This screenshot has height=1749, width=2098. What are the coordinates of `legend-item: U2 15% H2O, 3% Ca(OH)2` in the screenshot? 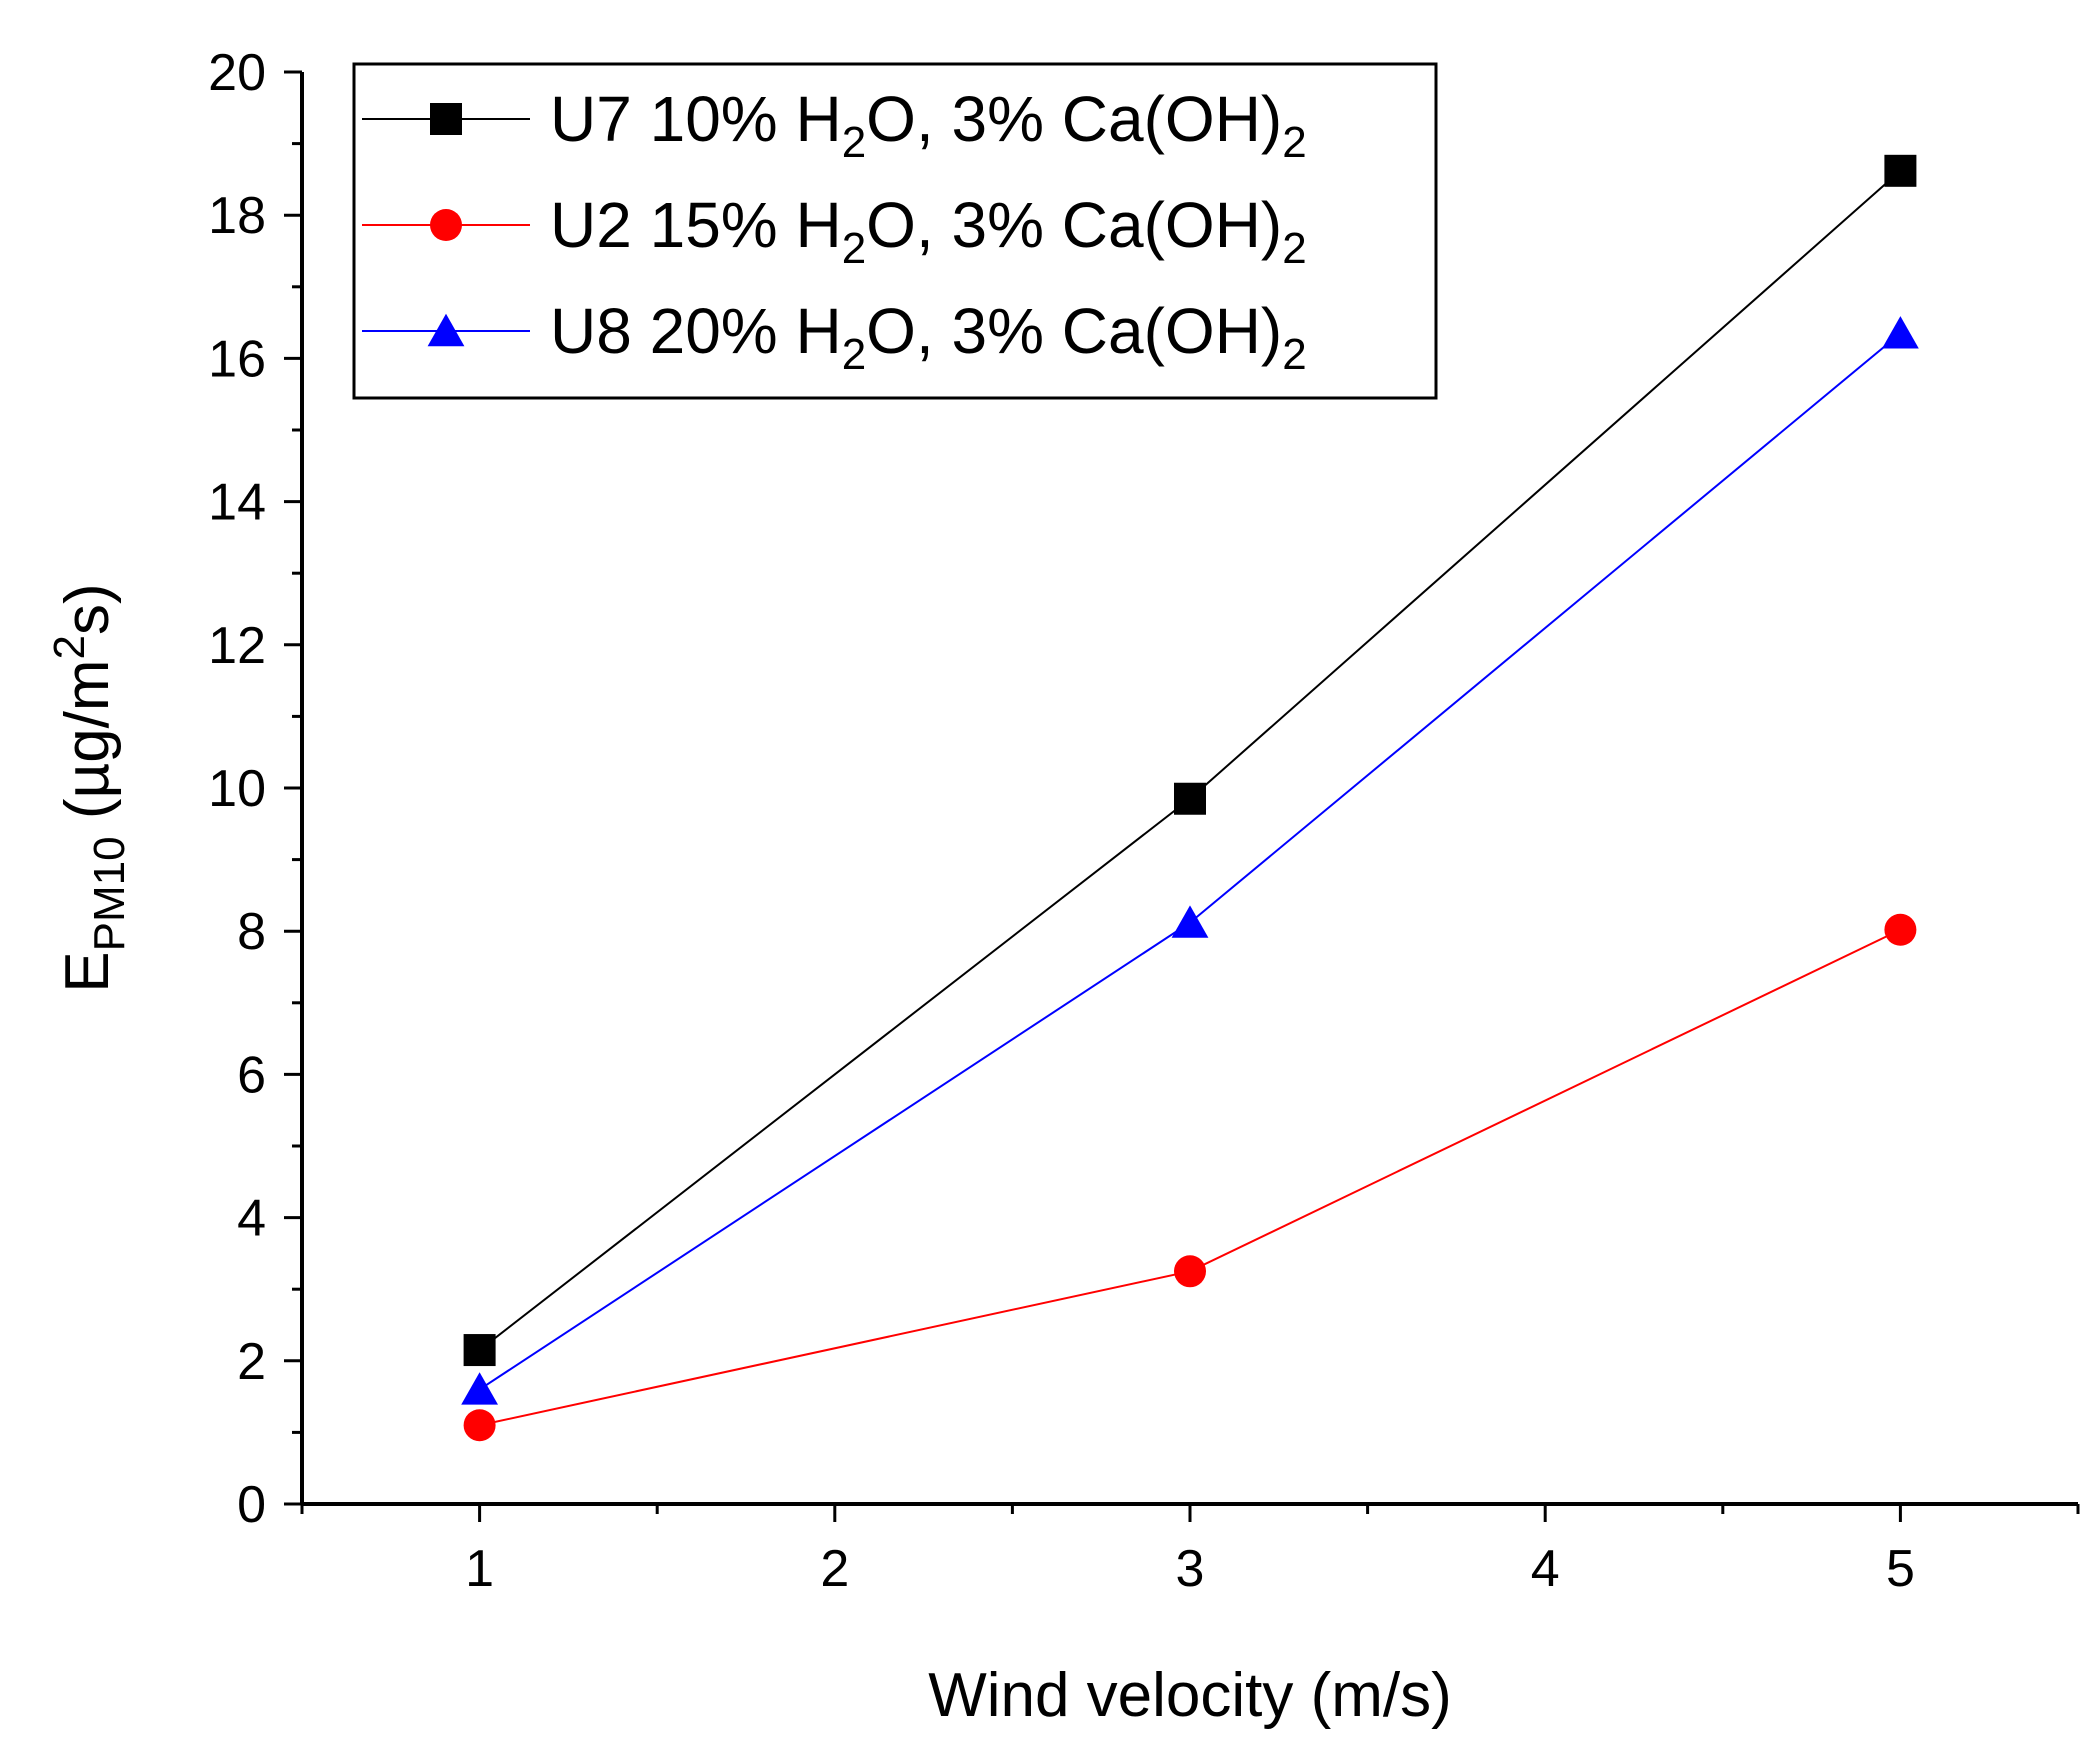 It's located at (834, 231).